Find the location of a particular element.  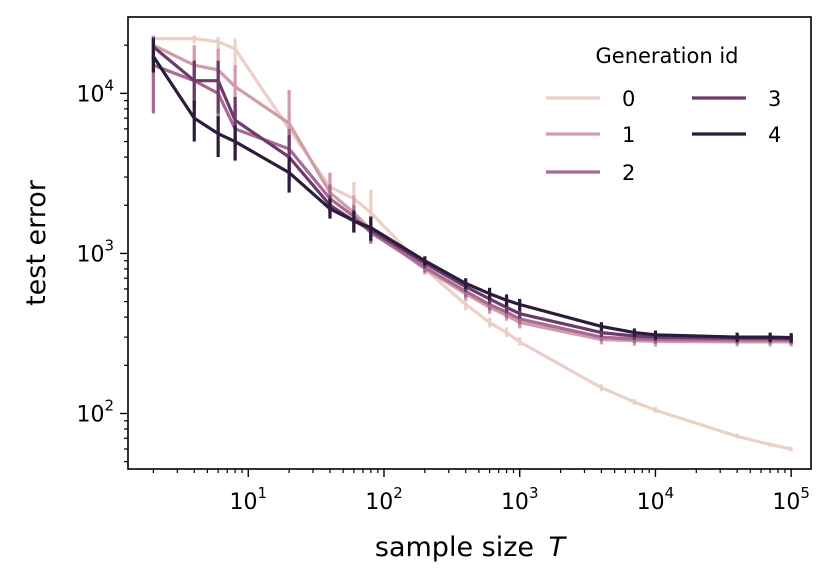

legend-entry-3: 3 is located at coordinates (736, 99).